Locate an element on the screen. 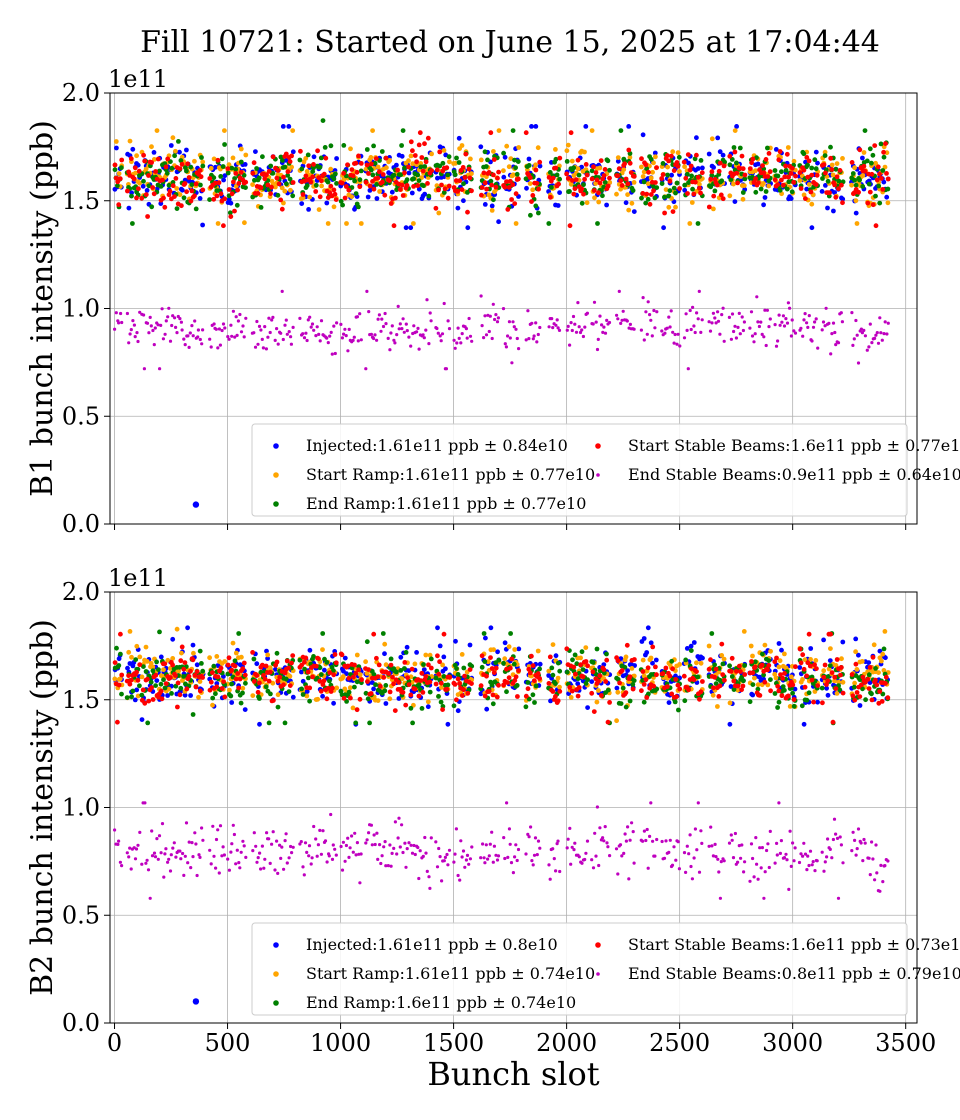 This screenshot has height=1120, width=960. y-tick-label: 1.5 is located at coordinates (81, 700).